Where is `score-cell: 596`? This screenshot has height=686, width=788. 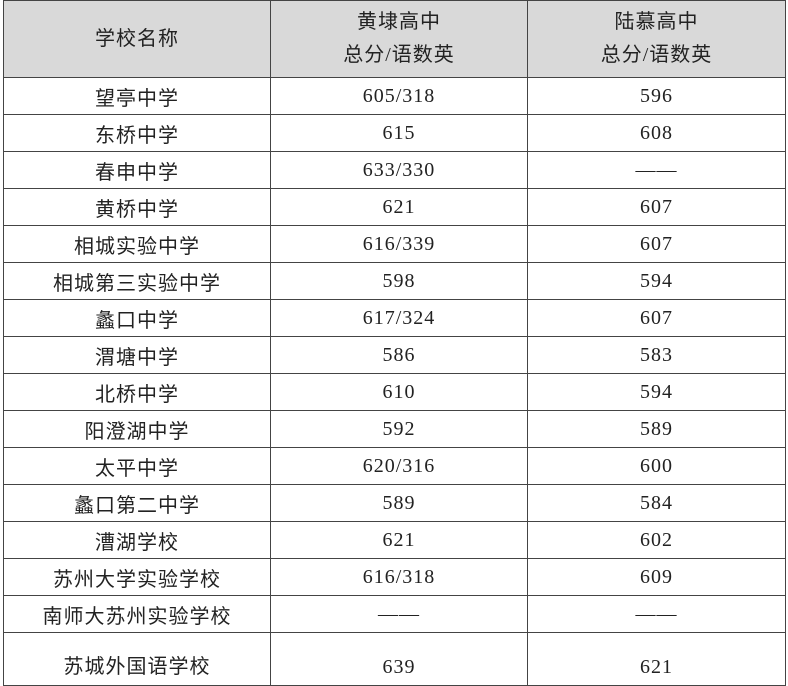 score-cell: 596 is located at coordinates (656, 96).